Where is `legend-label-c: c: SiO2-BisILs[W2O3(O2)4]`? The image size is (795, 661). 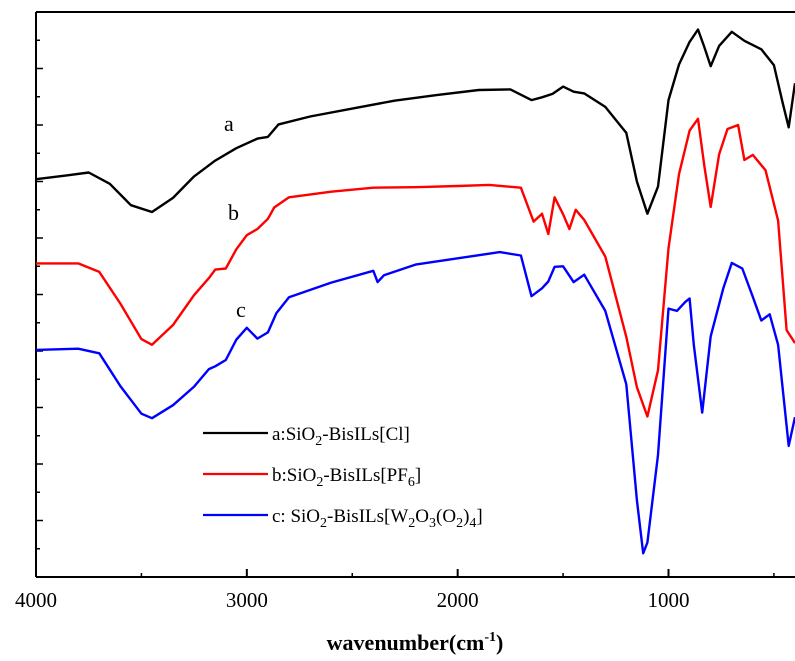
legend-label-c: c: SiO2-BisILs[W2O3(O2)4] is located at coordinates (377, 518).